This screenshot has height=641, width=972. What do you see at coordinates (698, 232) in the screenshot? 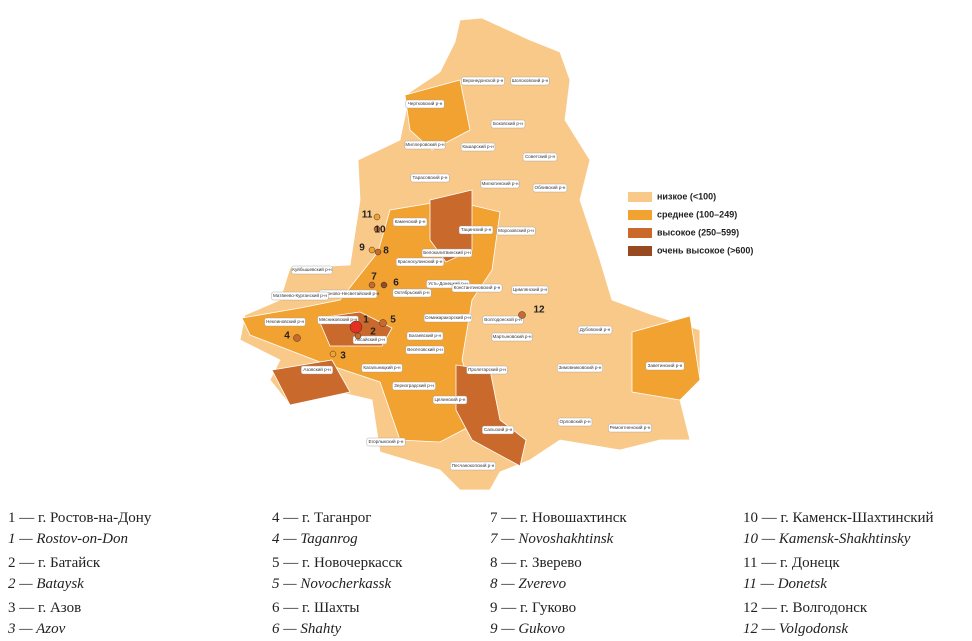
I see `legend-label: высокое (250–599)` at bounding box center [698, 232].